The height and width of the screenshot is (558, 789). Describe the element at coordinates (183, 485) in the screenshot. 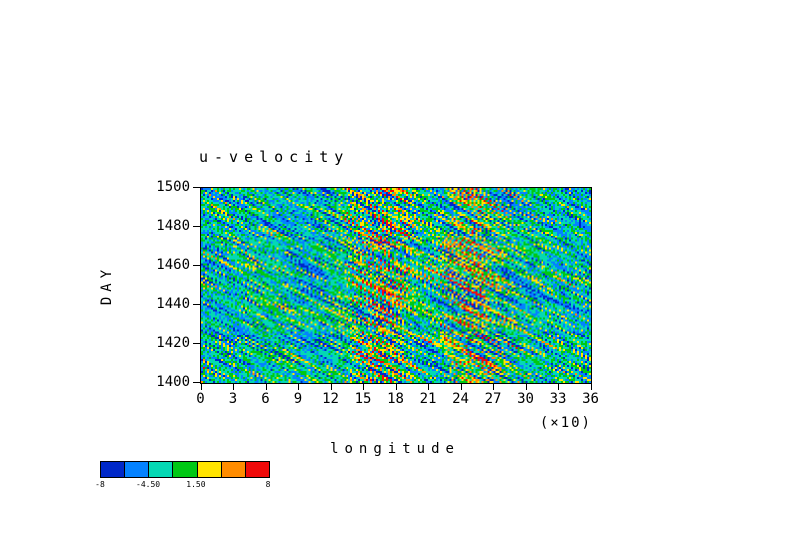

I see `colorbar-labels: -8 -4.50 1.50 8` at that location.